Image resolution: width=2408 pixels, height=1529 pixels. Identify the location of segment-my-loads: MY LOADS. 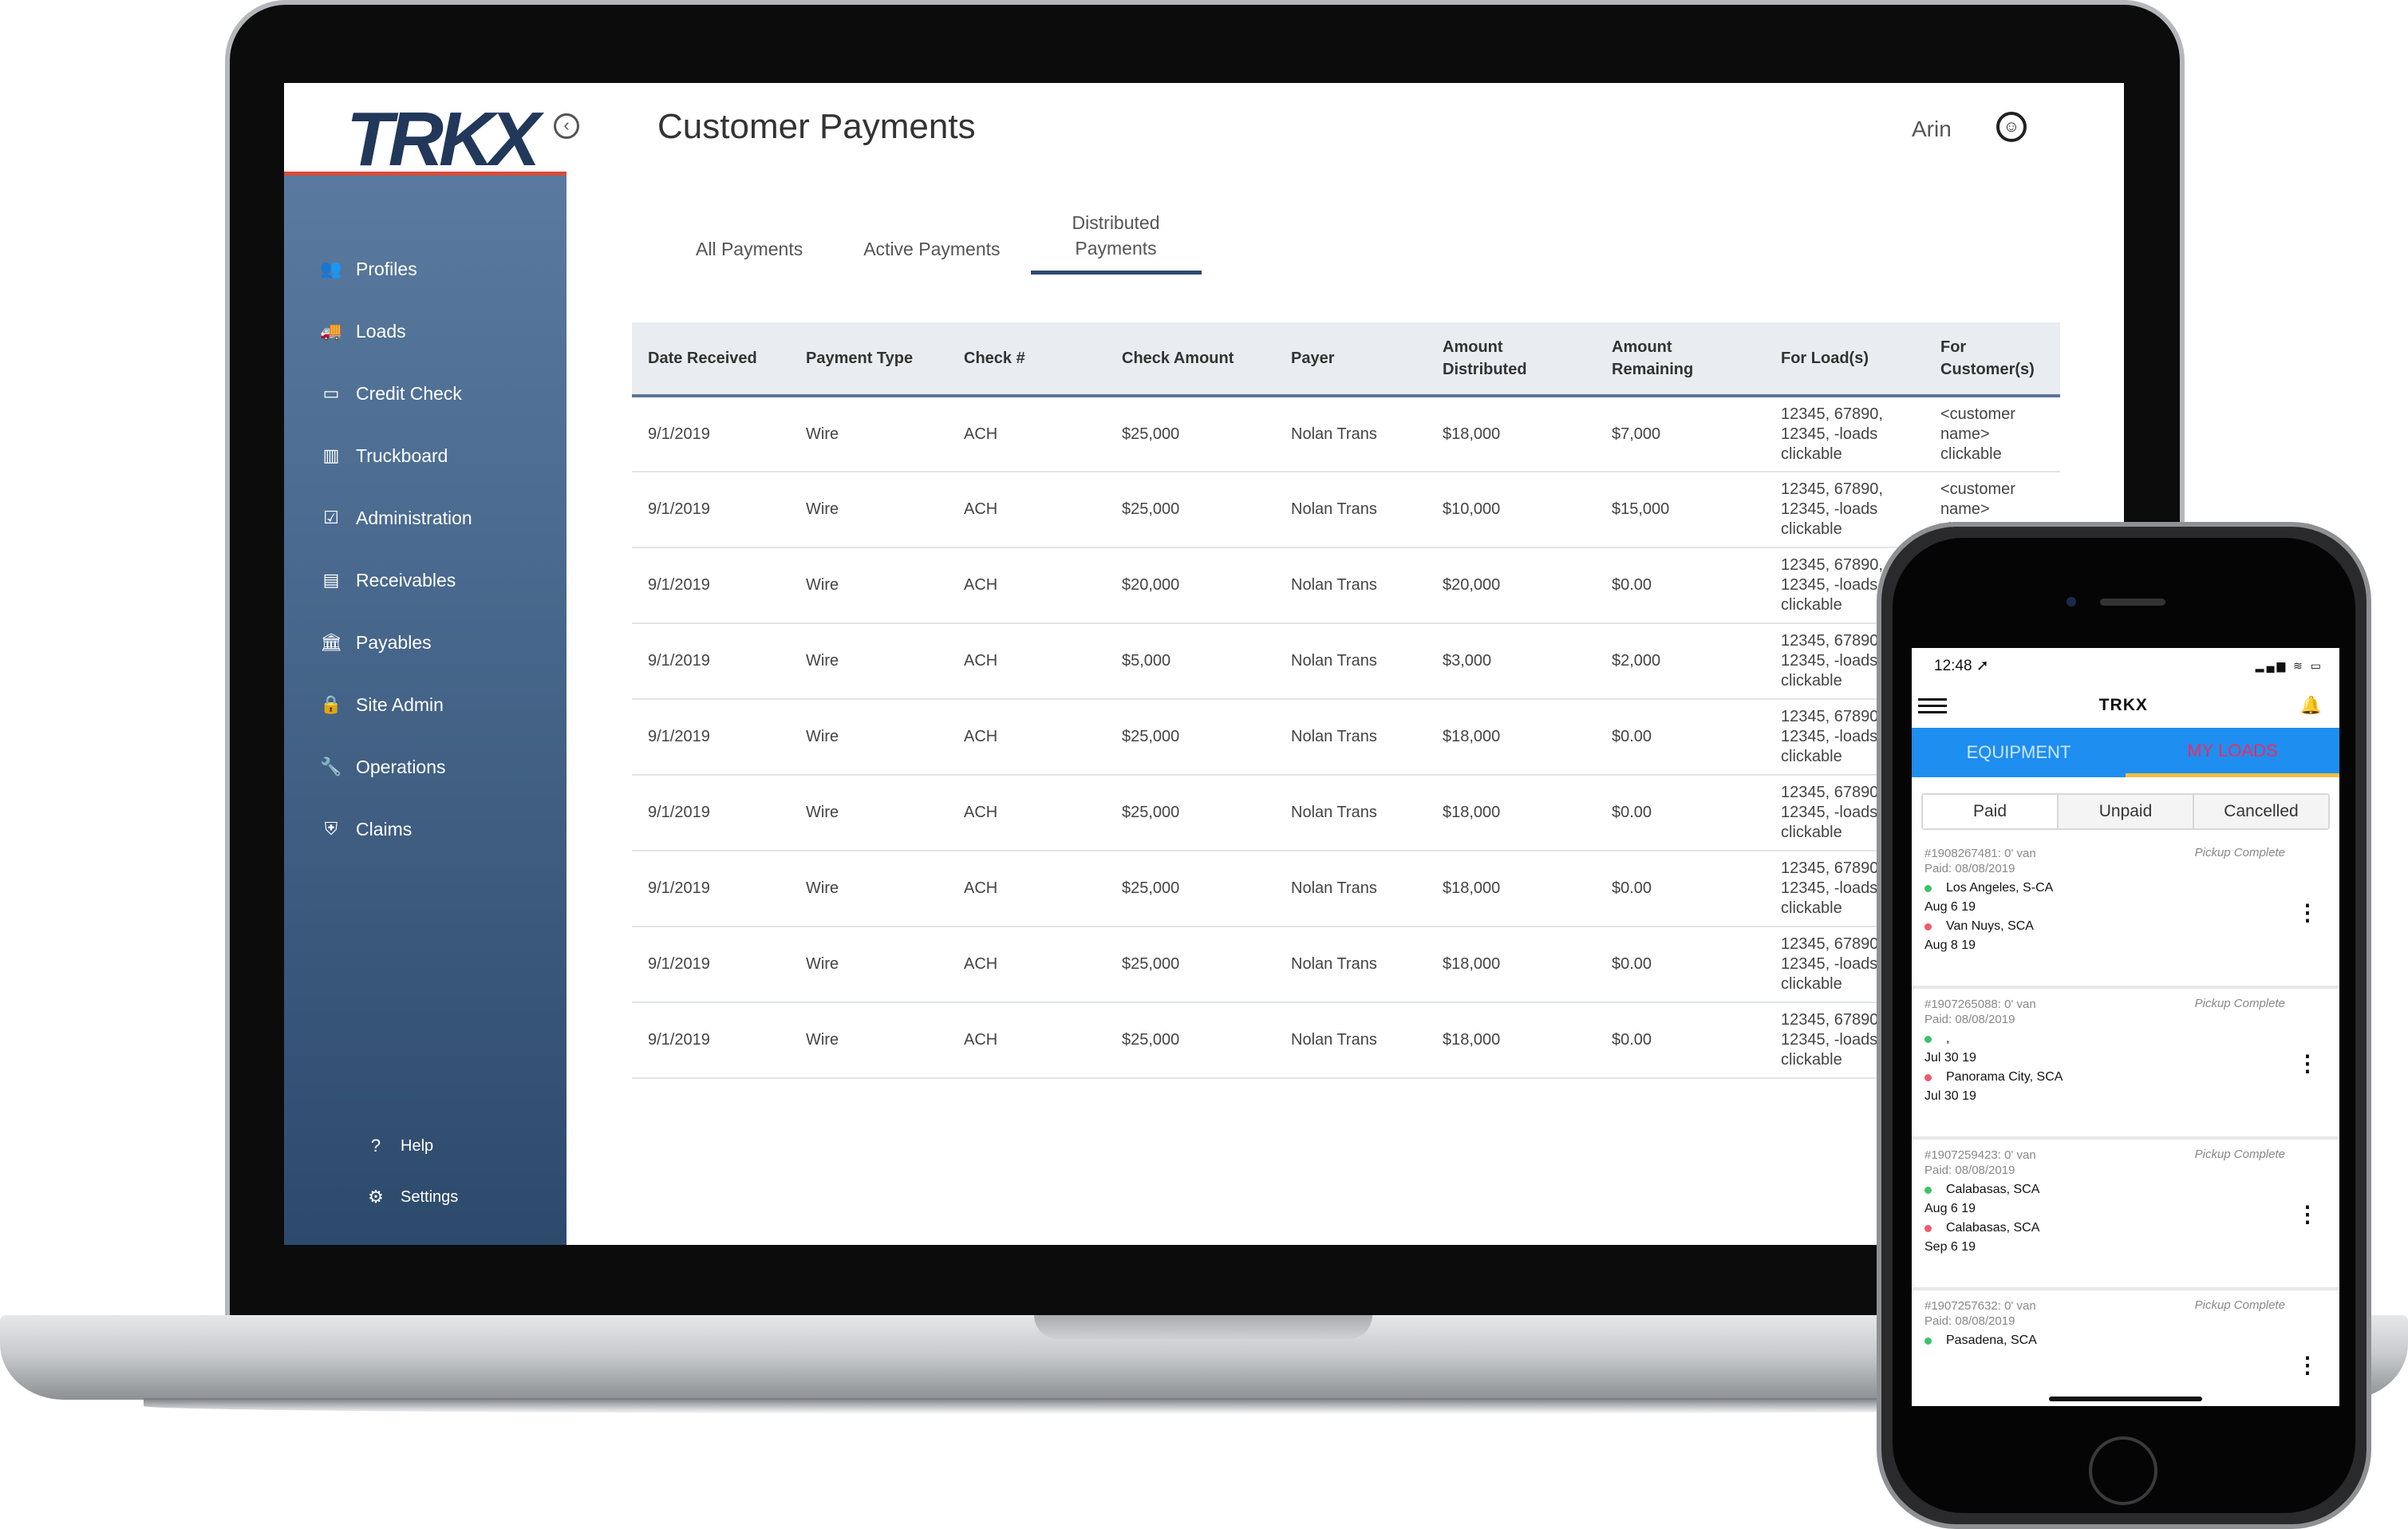
(2232, 752).